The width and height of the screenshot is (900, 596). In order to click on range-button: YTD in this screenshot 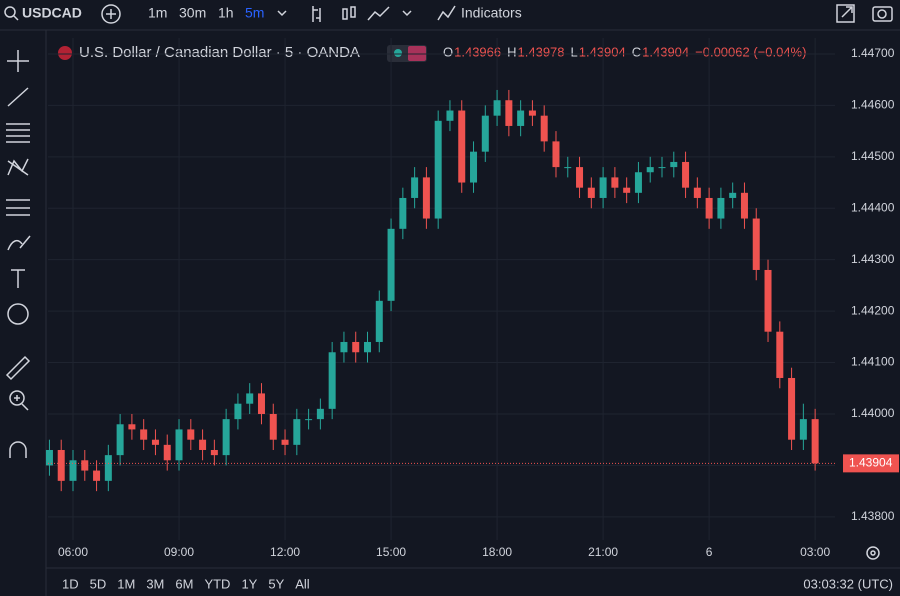, I will do `click(217, 583)`.